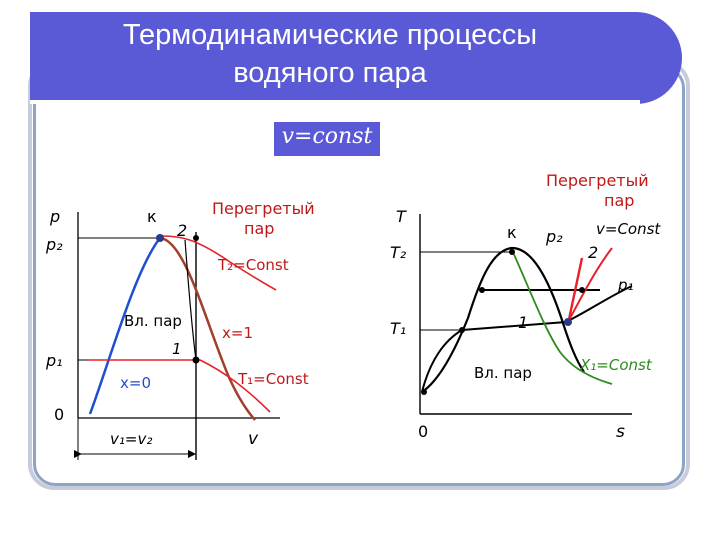 The height and width of the screenshot is (540, 720). What do you see at coordinates (135, 383) in the screenshot?
I see `pv-label-x0: x=0` at bounding box center [135, 383].